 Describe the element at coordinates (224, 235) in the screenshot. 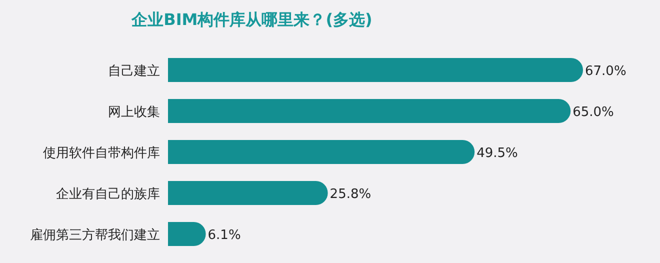

I see `data-label: 6.1%` at that location.